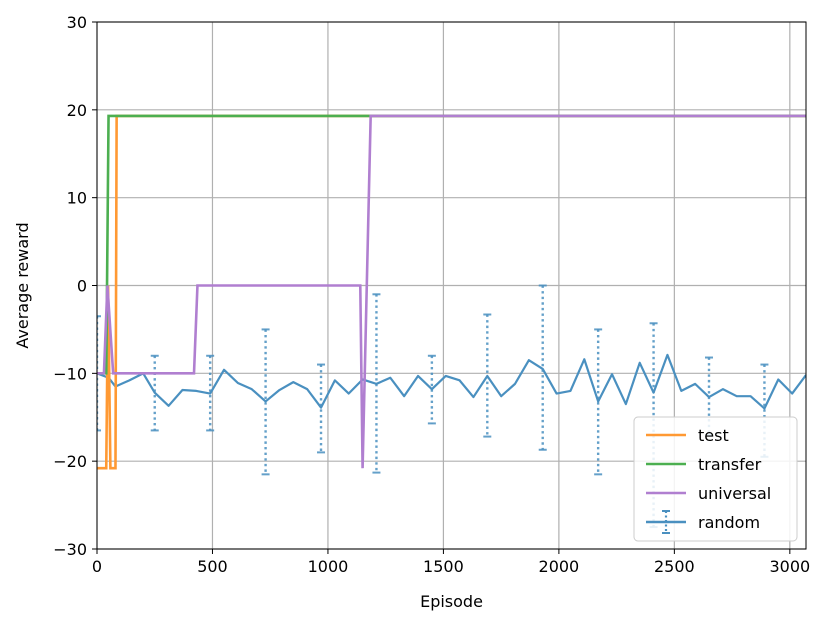 Image resolution: width=830 pixels, height=625 pixels. What do you see at coordinates (674, 566) in the screenshot?
I see `x-tick-label: 2500` at bounding box center [674, 566].